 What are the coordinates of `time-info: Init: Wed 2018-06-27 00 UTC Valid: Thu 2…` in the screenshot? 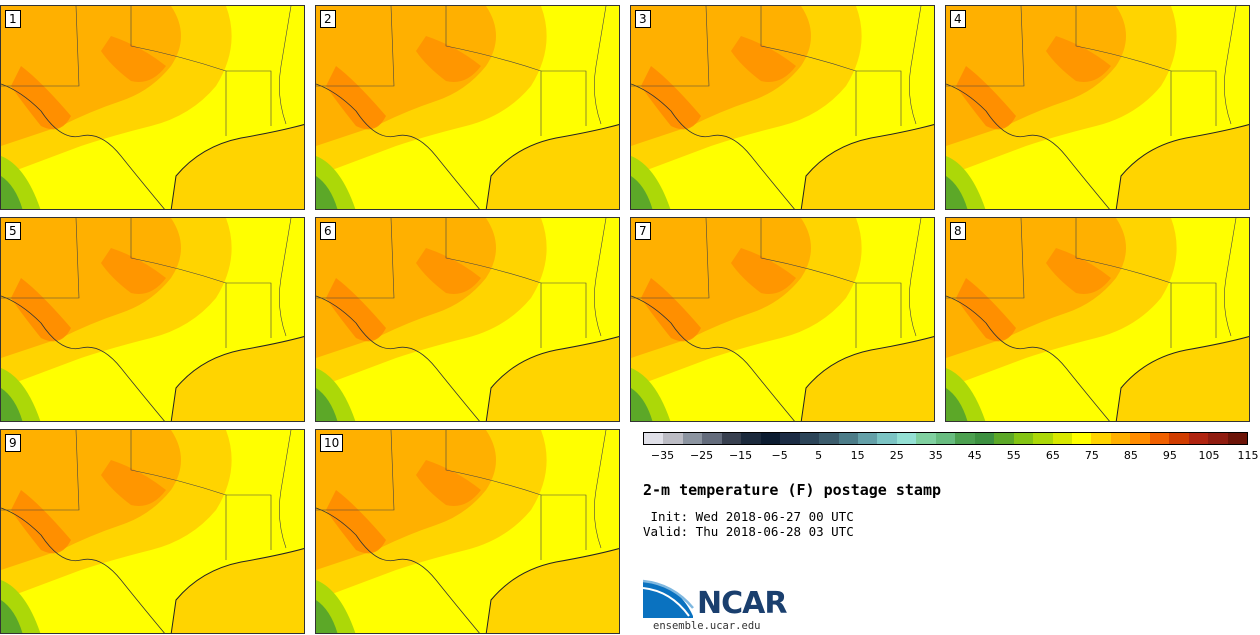 It's located at (748, 524).